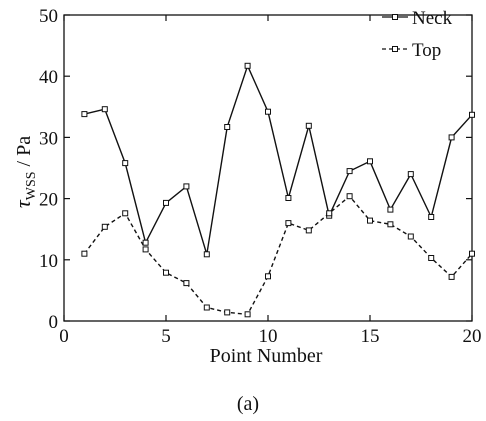 Image resolution: width=486 pixels, height=421 pixels. What do you see at coordinates (24, 154) in the screenshot?
I see `y-axis-unit: / Pa` at bounding box center [24, 154].